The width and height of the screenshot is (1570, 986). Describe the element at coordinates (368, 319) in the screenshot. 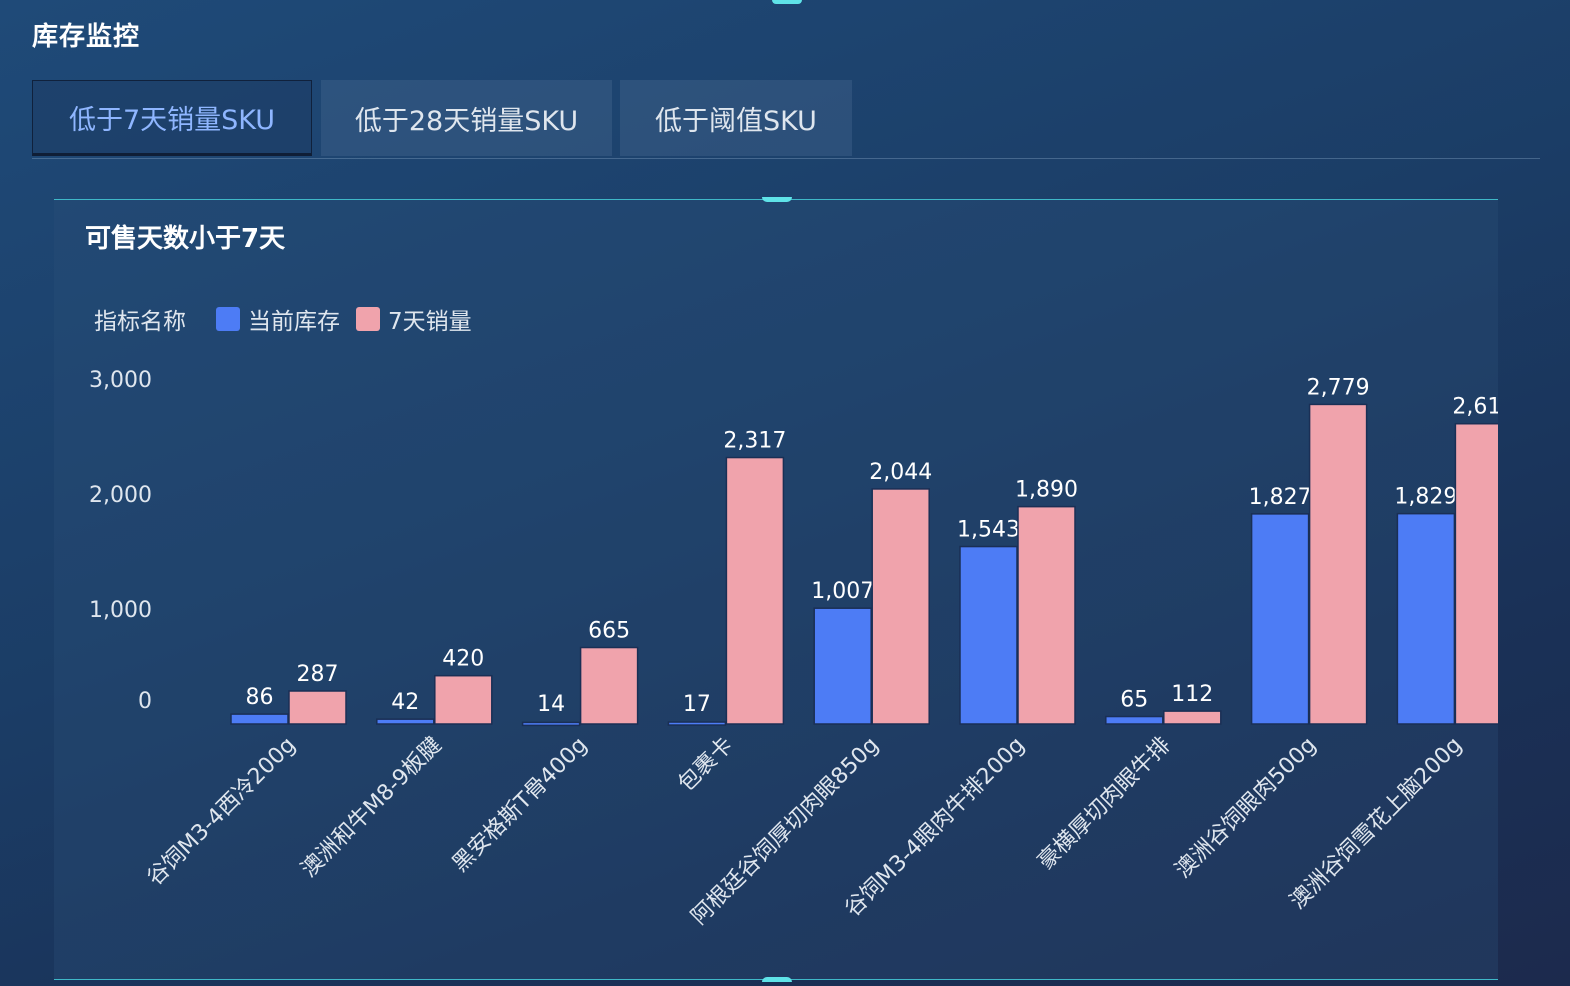

I see `legend-swatch-7-day-sales` at that location.